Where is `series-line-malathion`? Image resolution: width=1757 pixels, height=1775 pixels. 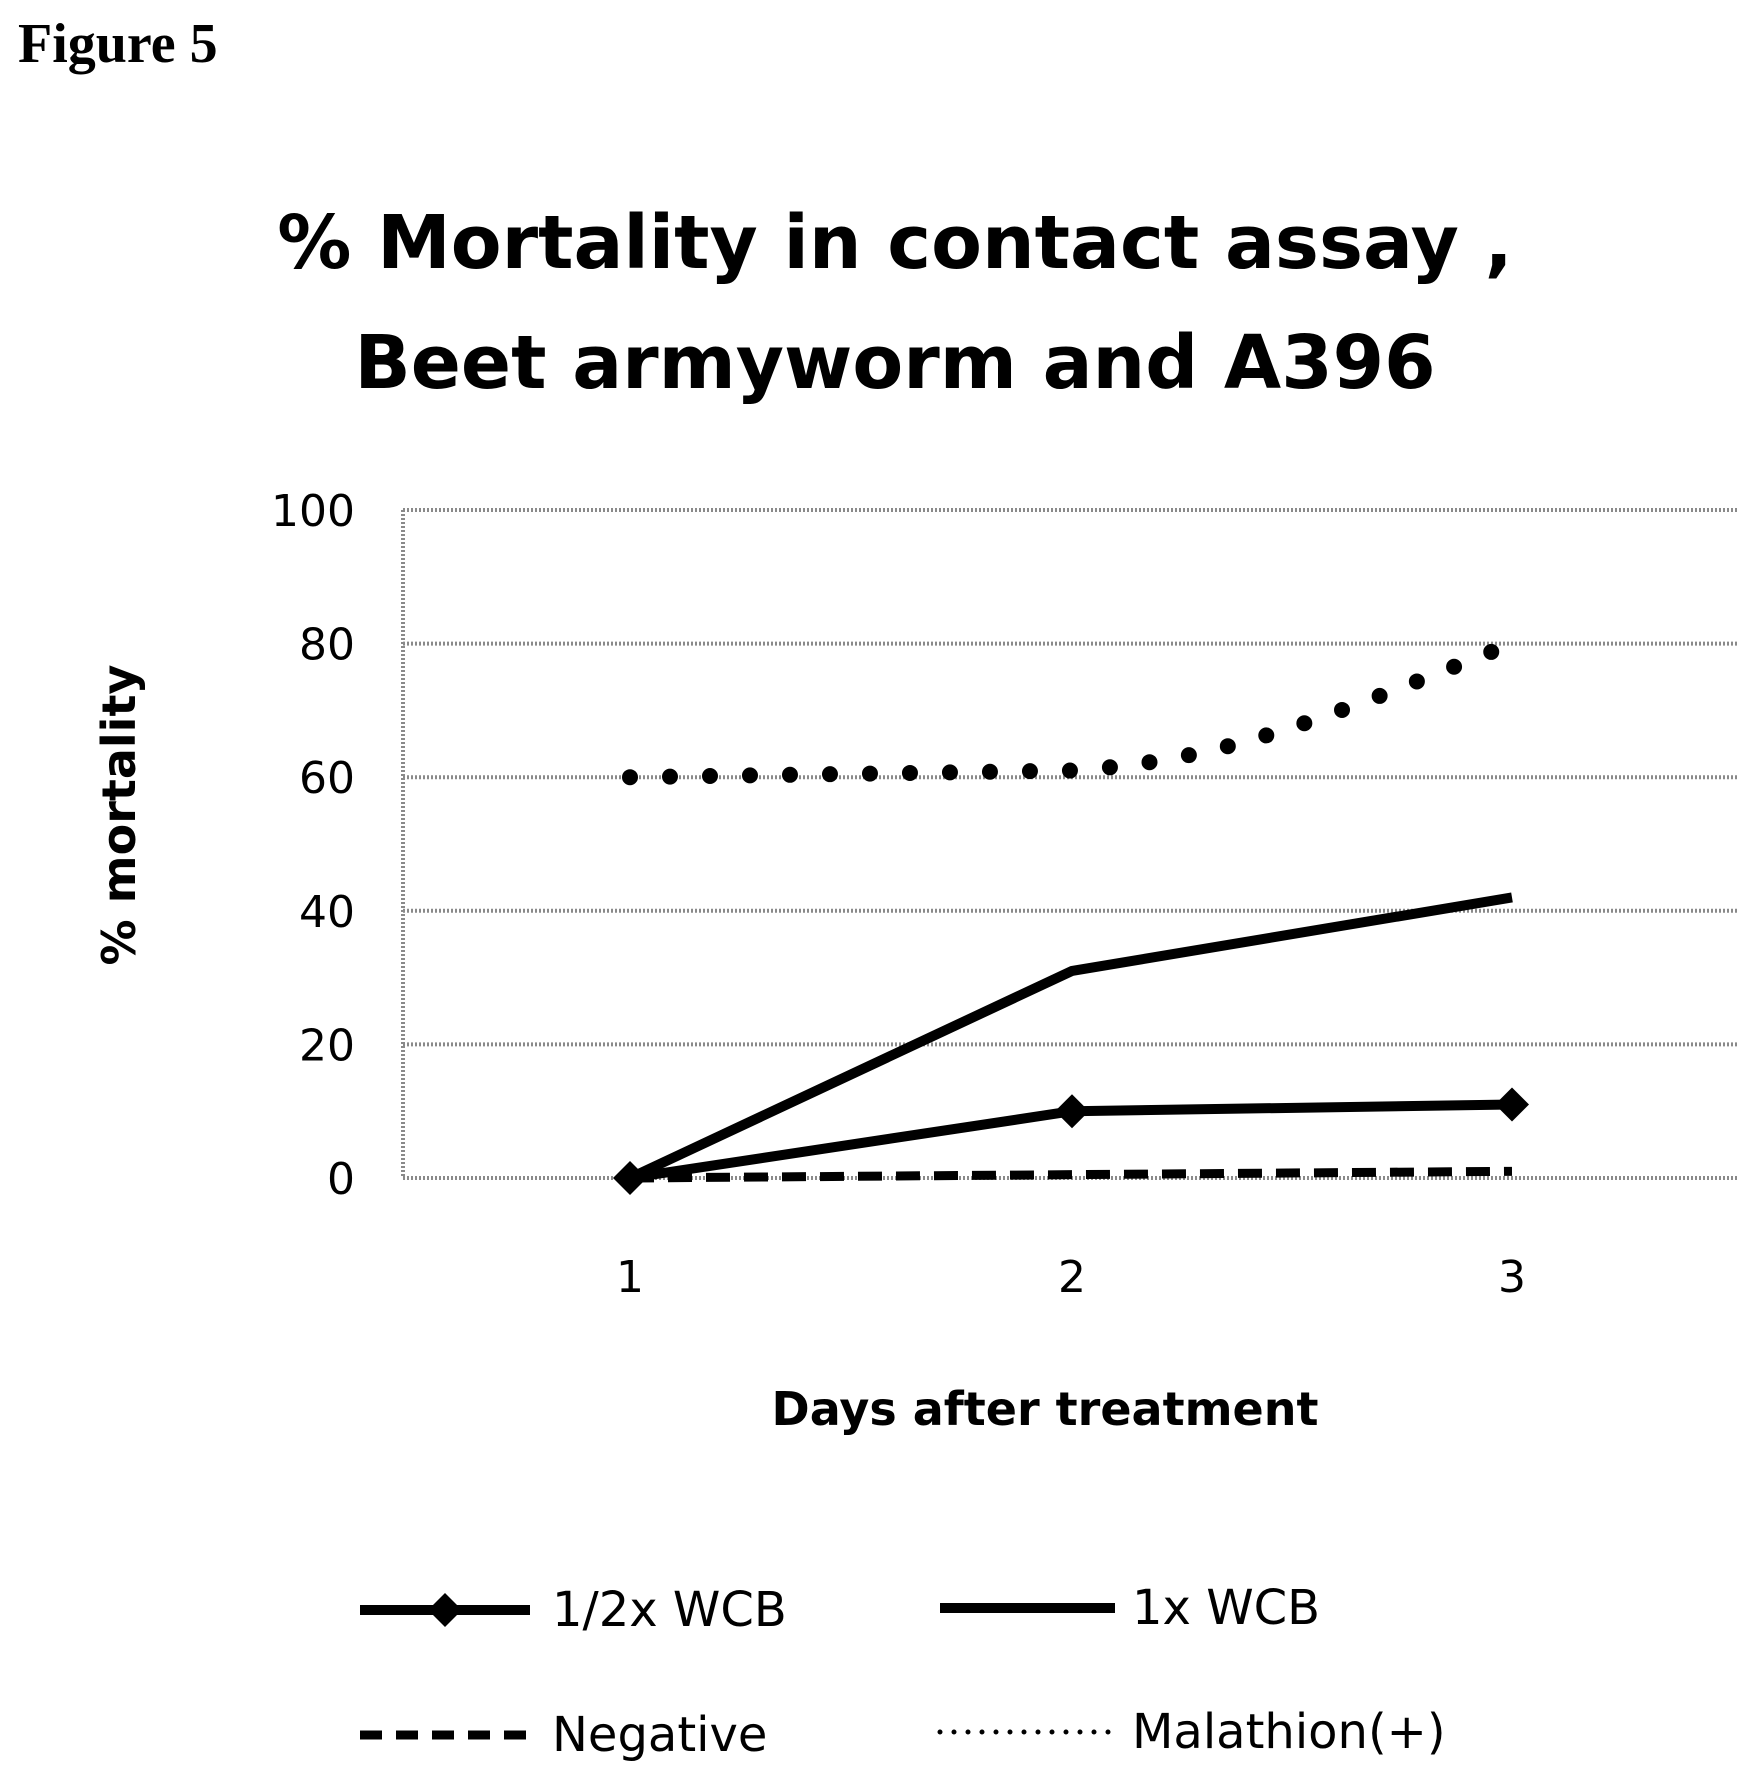
series-line-malathion is located at coordinates (1071, 710).